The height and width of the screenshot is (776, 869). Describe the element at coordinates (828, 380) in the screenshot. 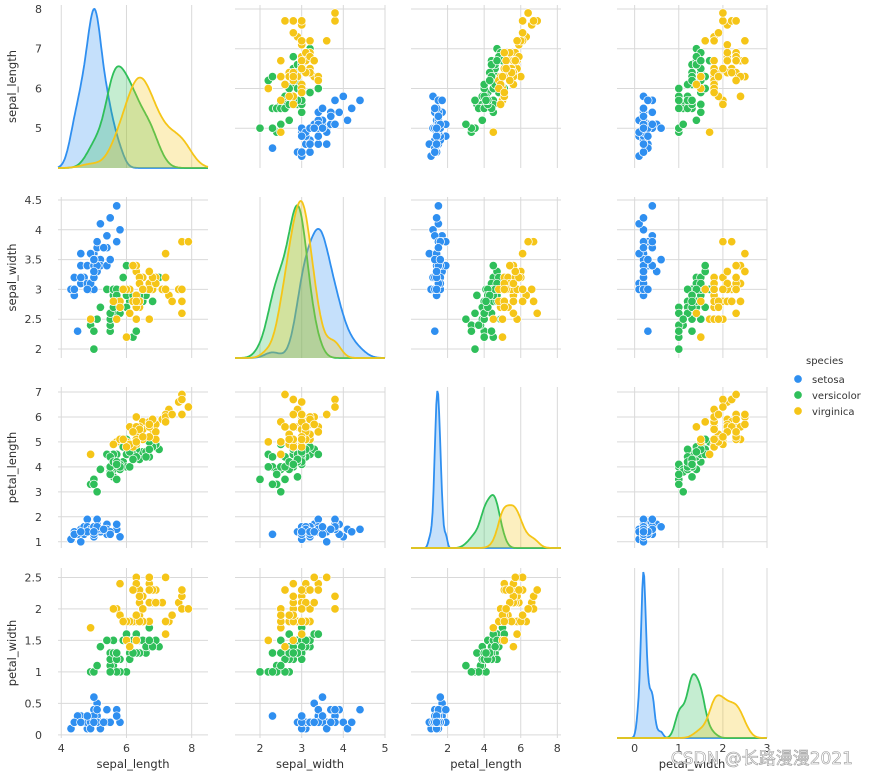

I see `legend-entry-setosa: setosa` at that location.